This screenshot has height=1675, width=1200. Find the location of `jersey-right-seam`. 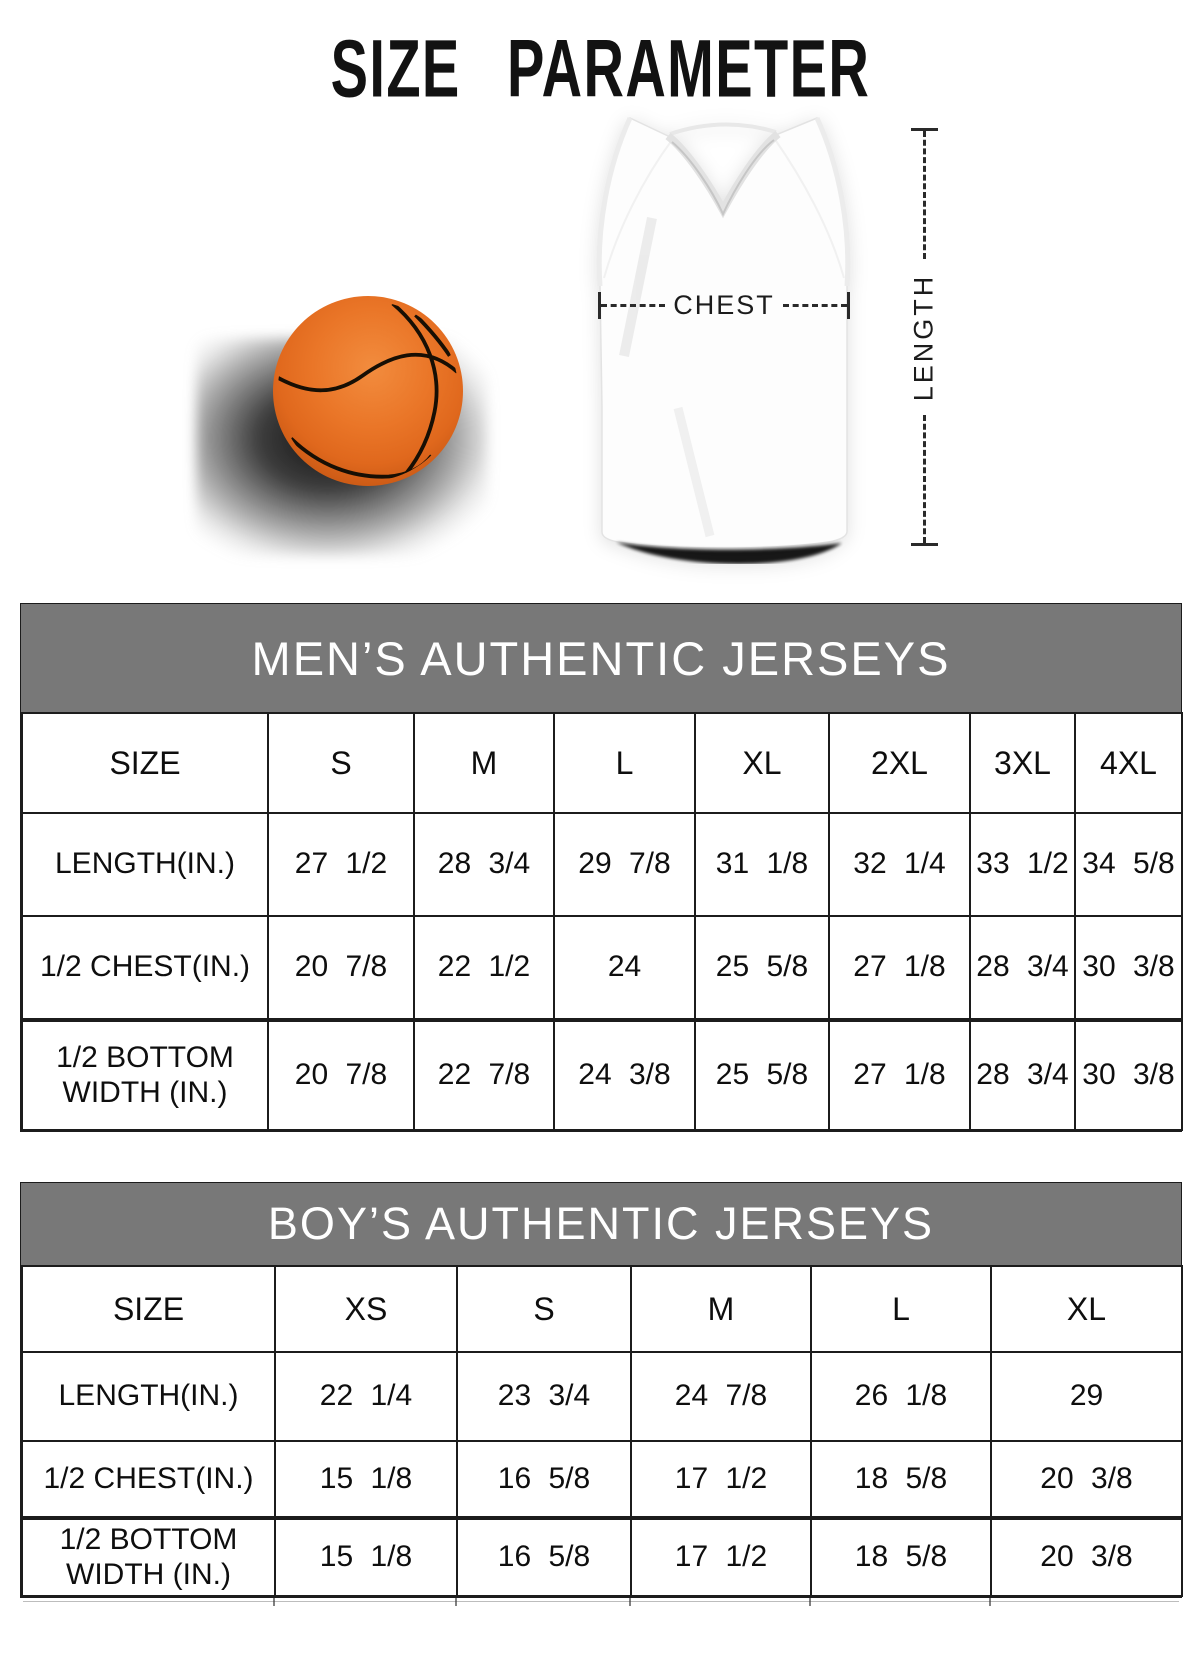

jersey-right-seam is located at coordinates (809, 208).